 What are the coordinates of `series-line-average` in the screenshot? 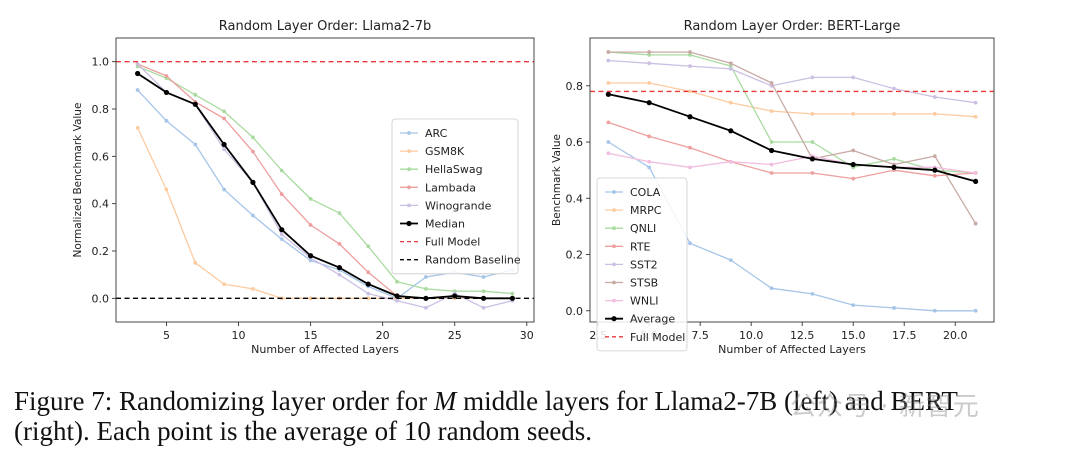 It's located at (792, 138).